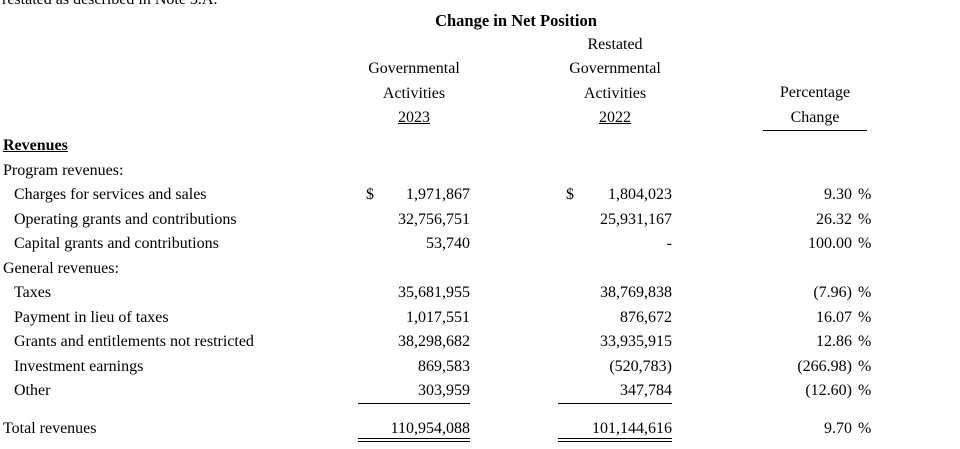 This screenshot has width=960, height=449. Describe the element at coordinates (91, 317) in the screenshot. I see `row-label: Payment in lieu of taxes` at that location.